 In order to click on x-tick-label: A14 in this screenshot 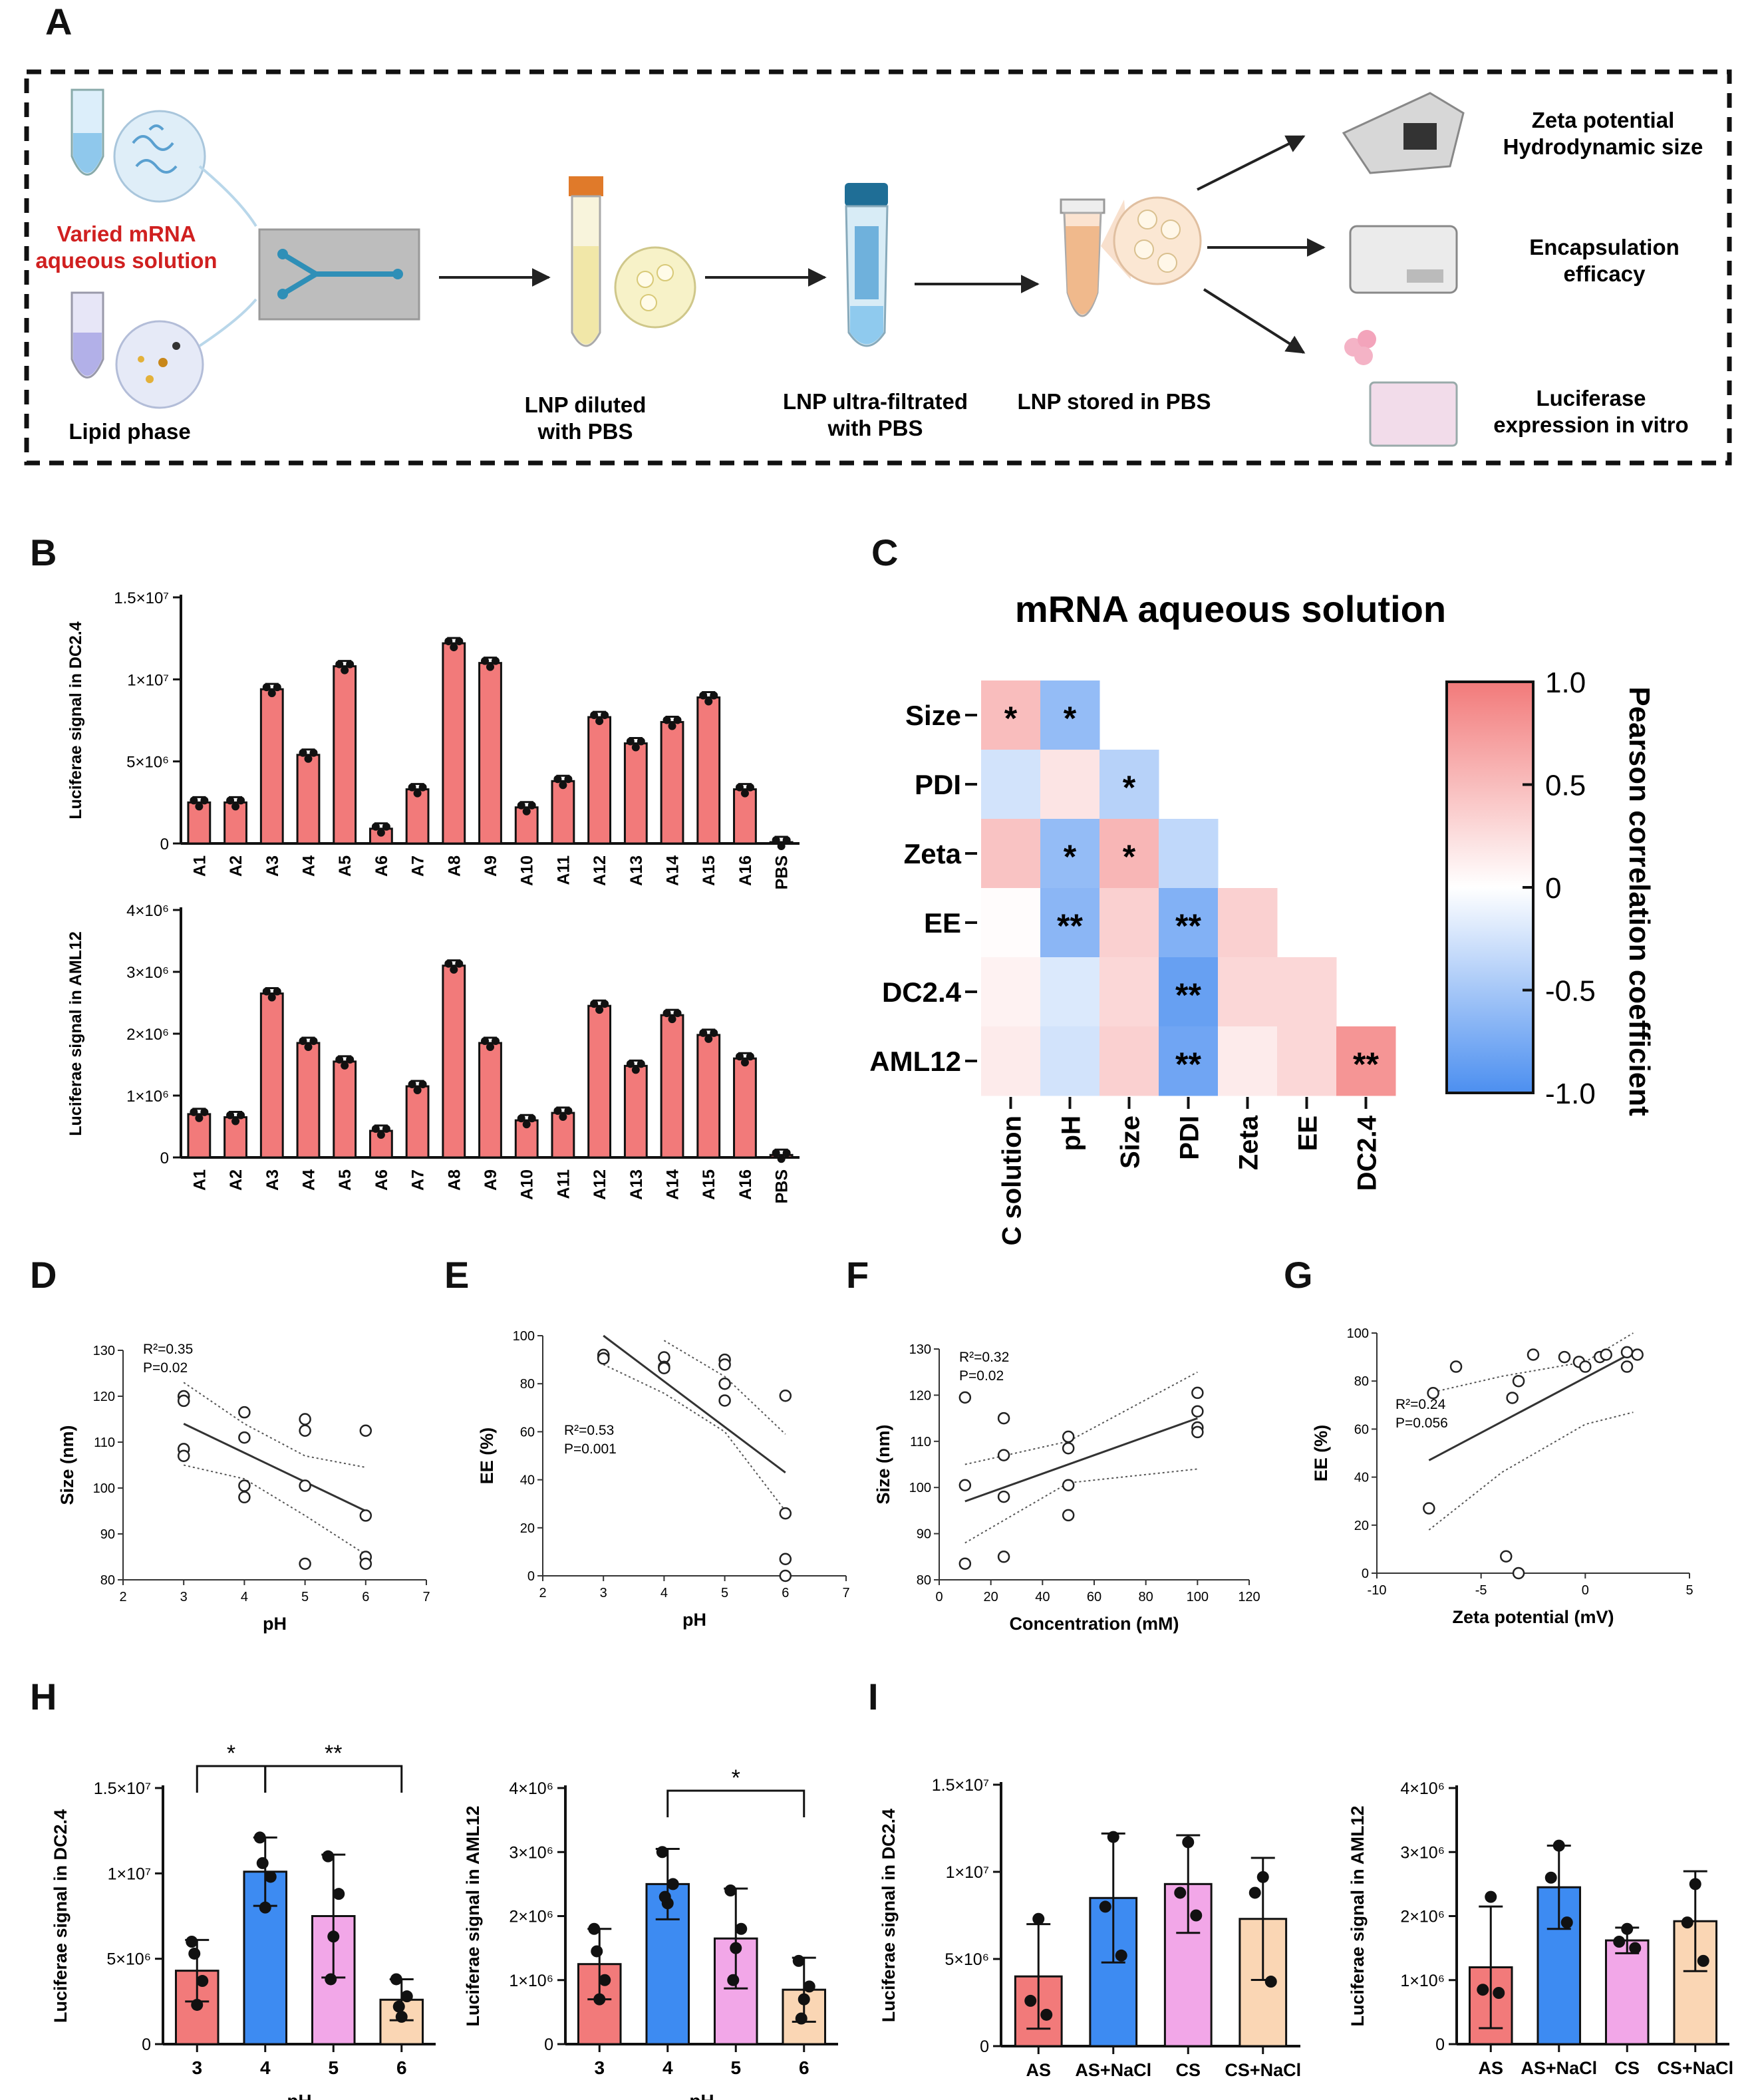, I will do `click(673, 1184)`.